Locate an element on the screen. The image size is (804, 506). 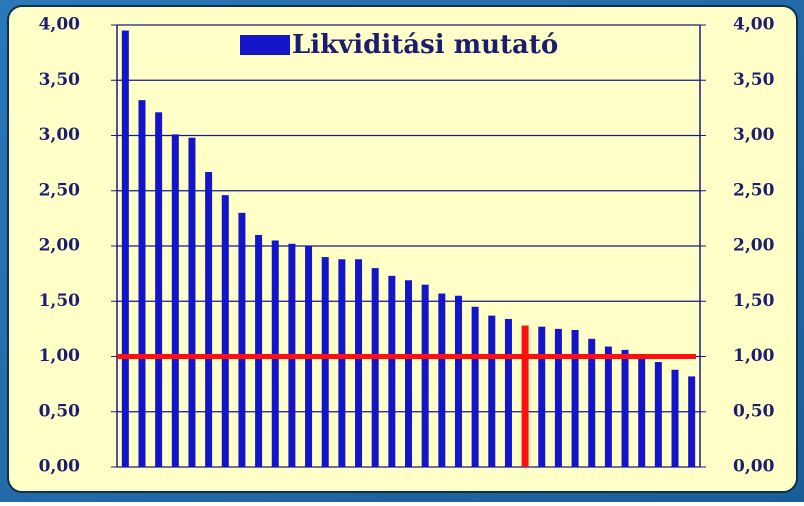
y2-tick-label: 1,50 is located at coordinates (754, 301).